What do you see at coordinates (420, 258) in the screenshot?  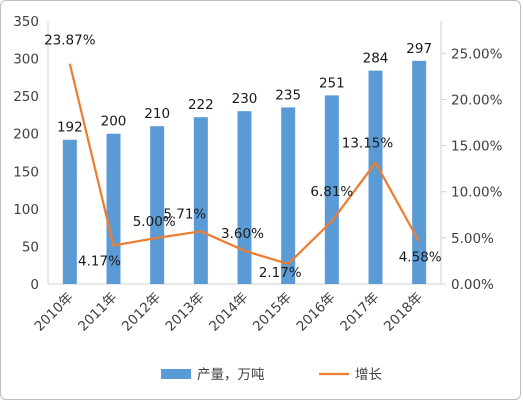 I see `growth-data-label: 4.58%` at bounding box center [420, 258].